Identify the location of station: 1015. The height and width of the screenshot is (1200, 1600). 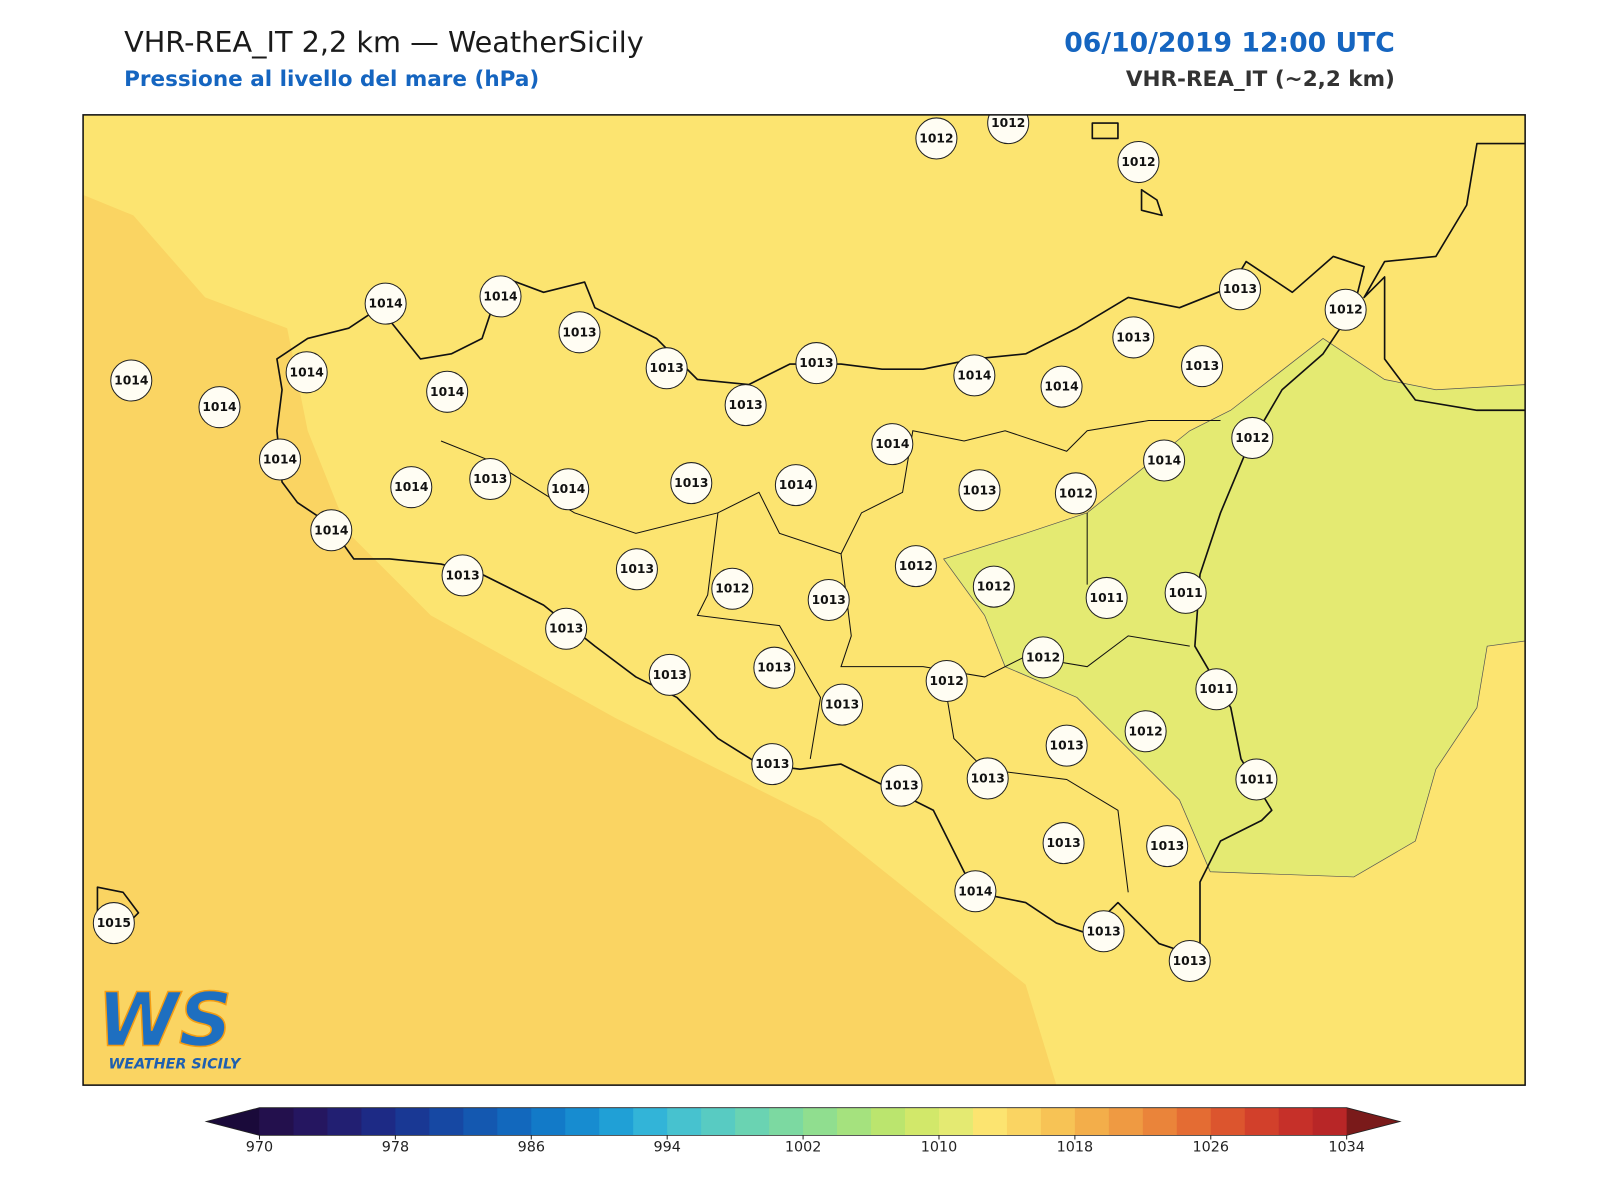
(113, 923).